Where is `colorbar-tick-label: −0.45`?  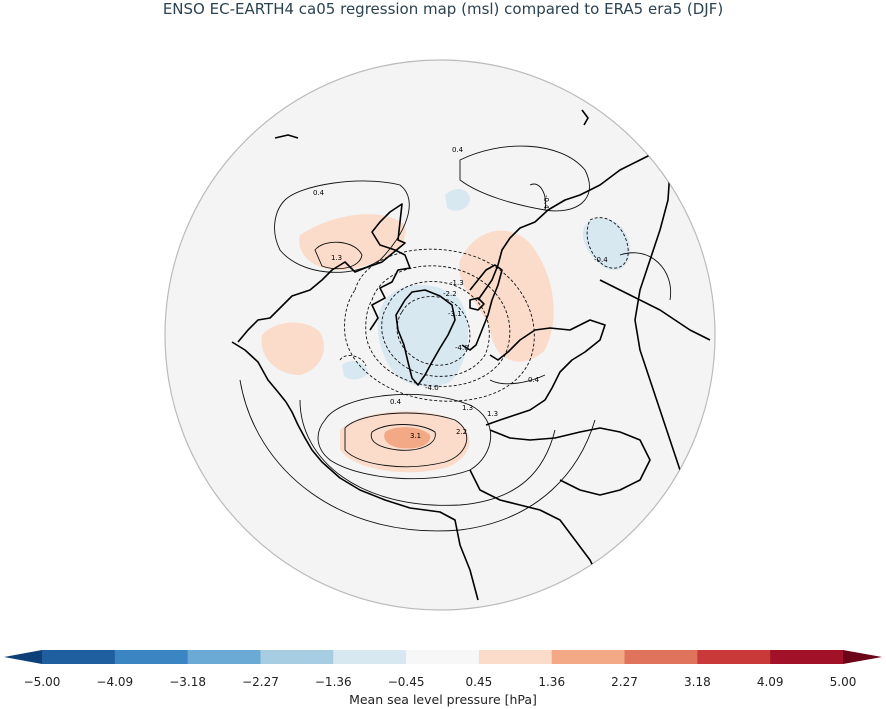 colorbar-tick-label: −0.45 is located at coordinates (406, 682).